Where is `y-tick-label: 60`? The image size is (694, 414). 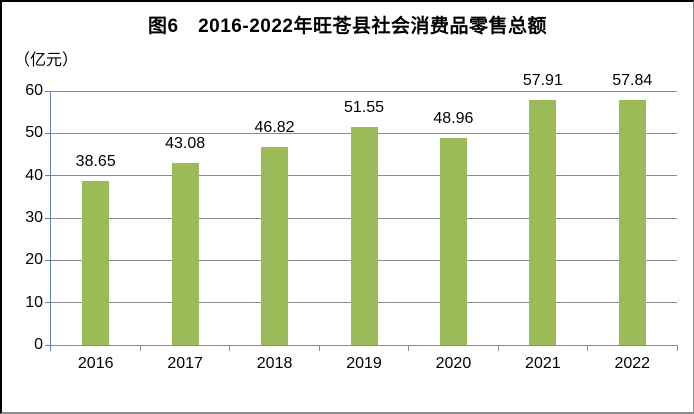 y-tick-label: 60 is located at coordinates (34, 90).